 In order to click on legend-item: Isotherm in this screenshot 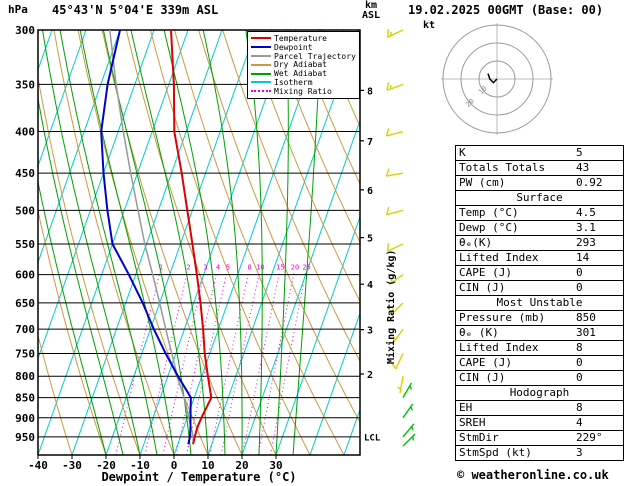, I will do `click(303, 82)`.